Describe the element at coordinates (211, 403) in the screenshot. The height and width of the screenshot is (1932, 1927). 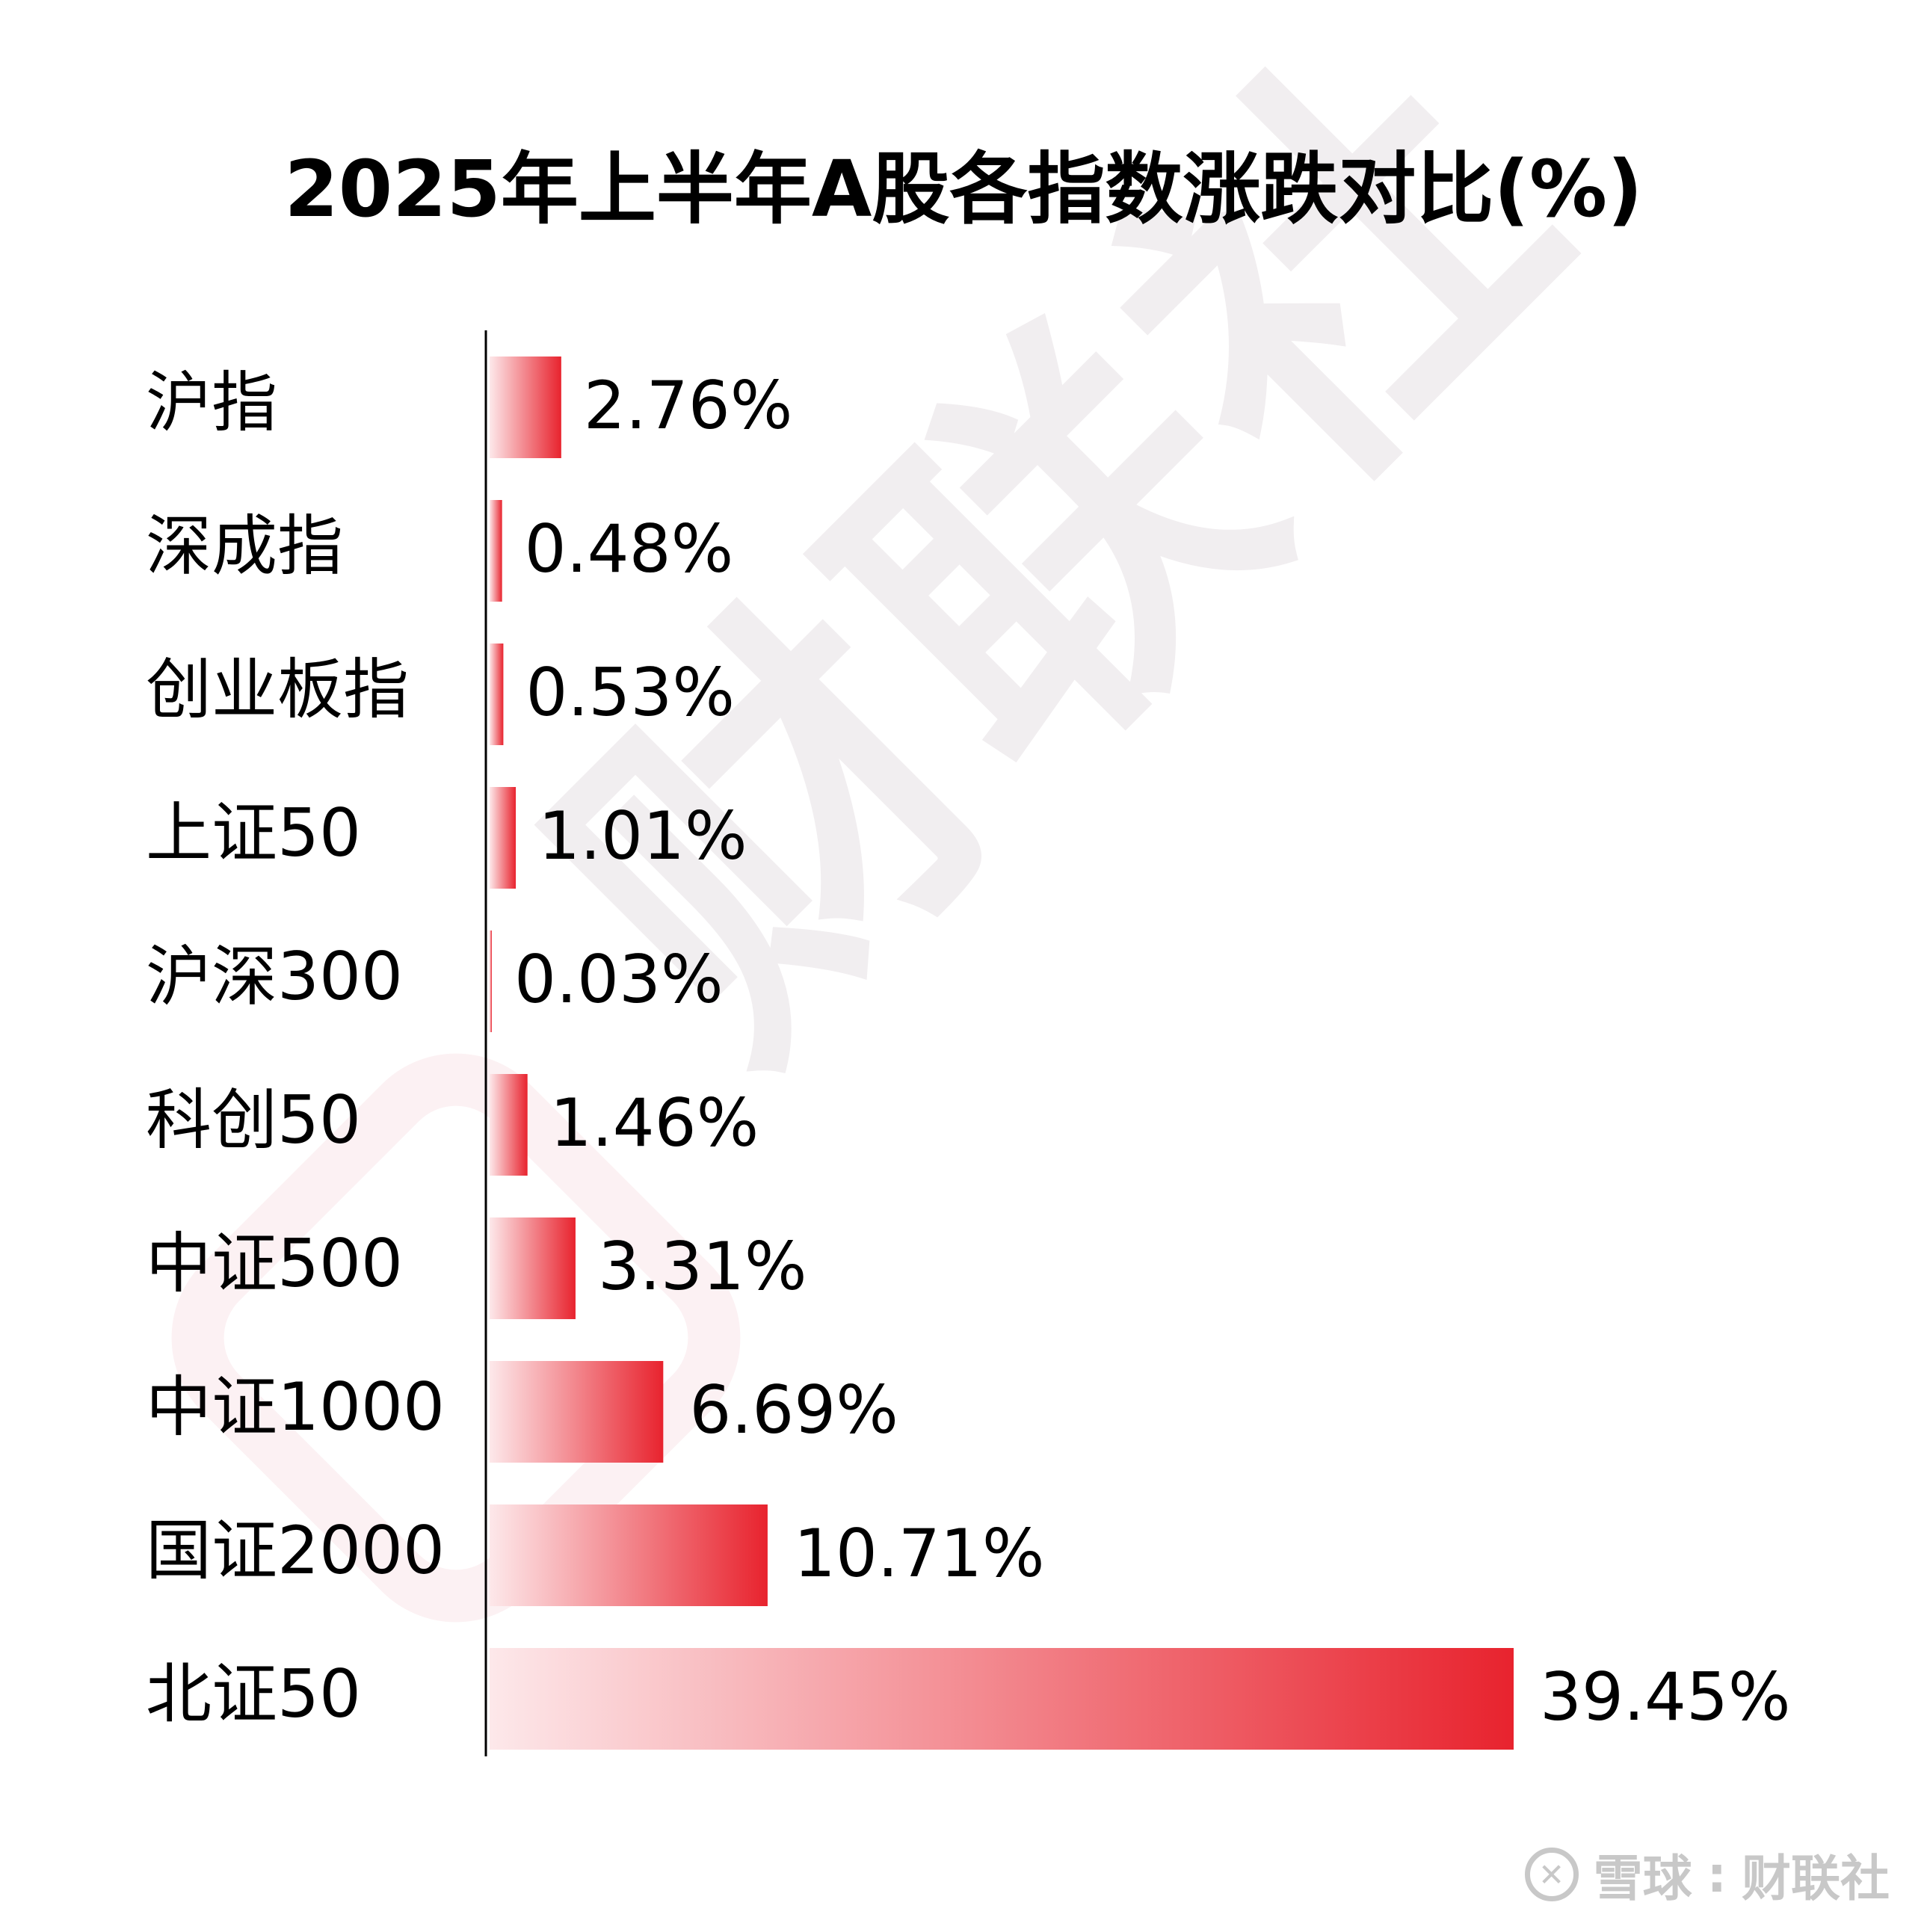
I see `category-label: 沪指` at that location.